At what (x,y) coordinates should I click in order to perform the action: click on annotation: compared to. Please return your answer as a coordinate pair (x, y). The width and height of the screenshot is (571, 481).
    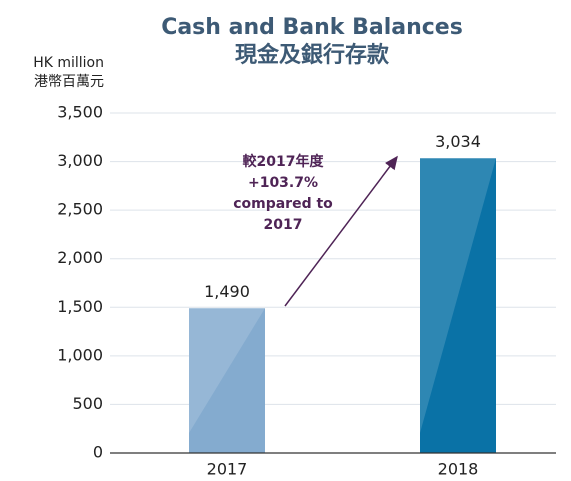
    Looking at the image, I should click on (283, 204).